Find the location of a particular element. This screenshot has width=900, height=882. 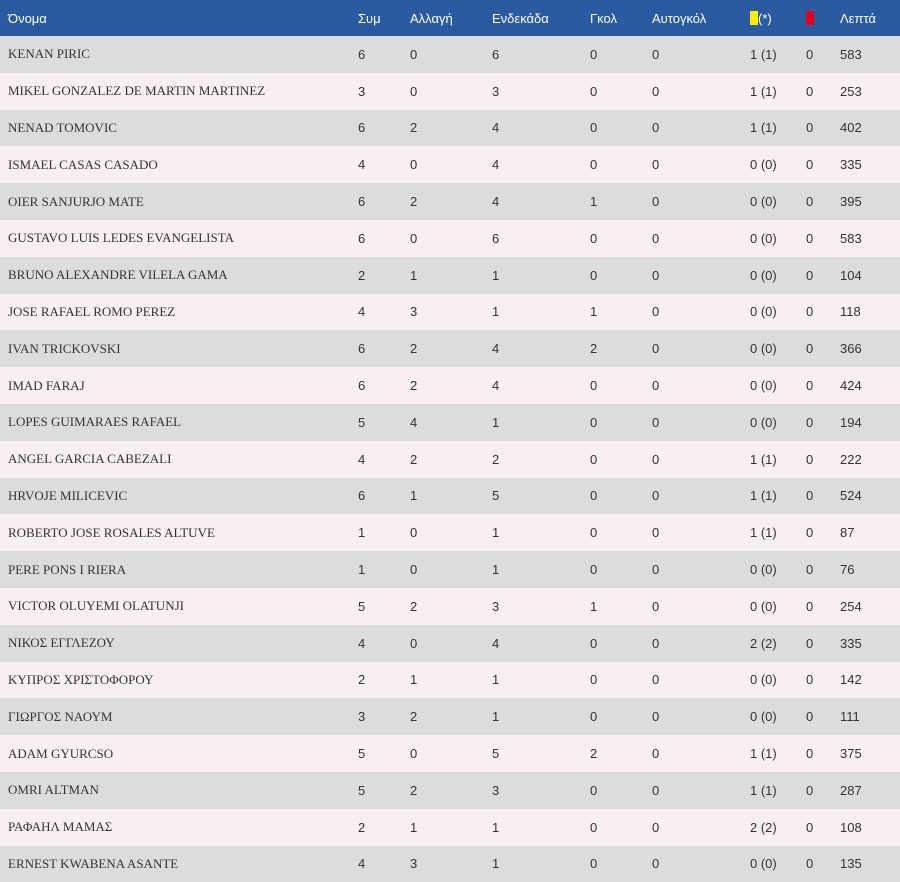

player-name: PERE PONS I RIERA is located at coordinates (67, 569).